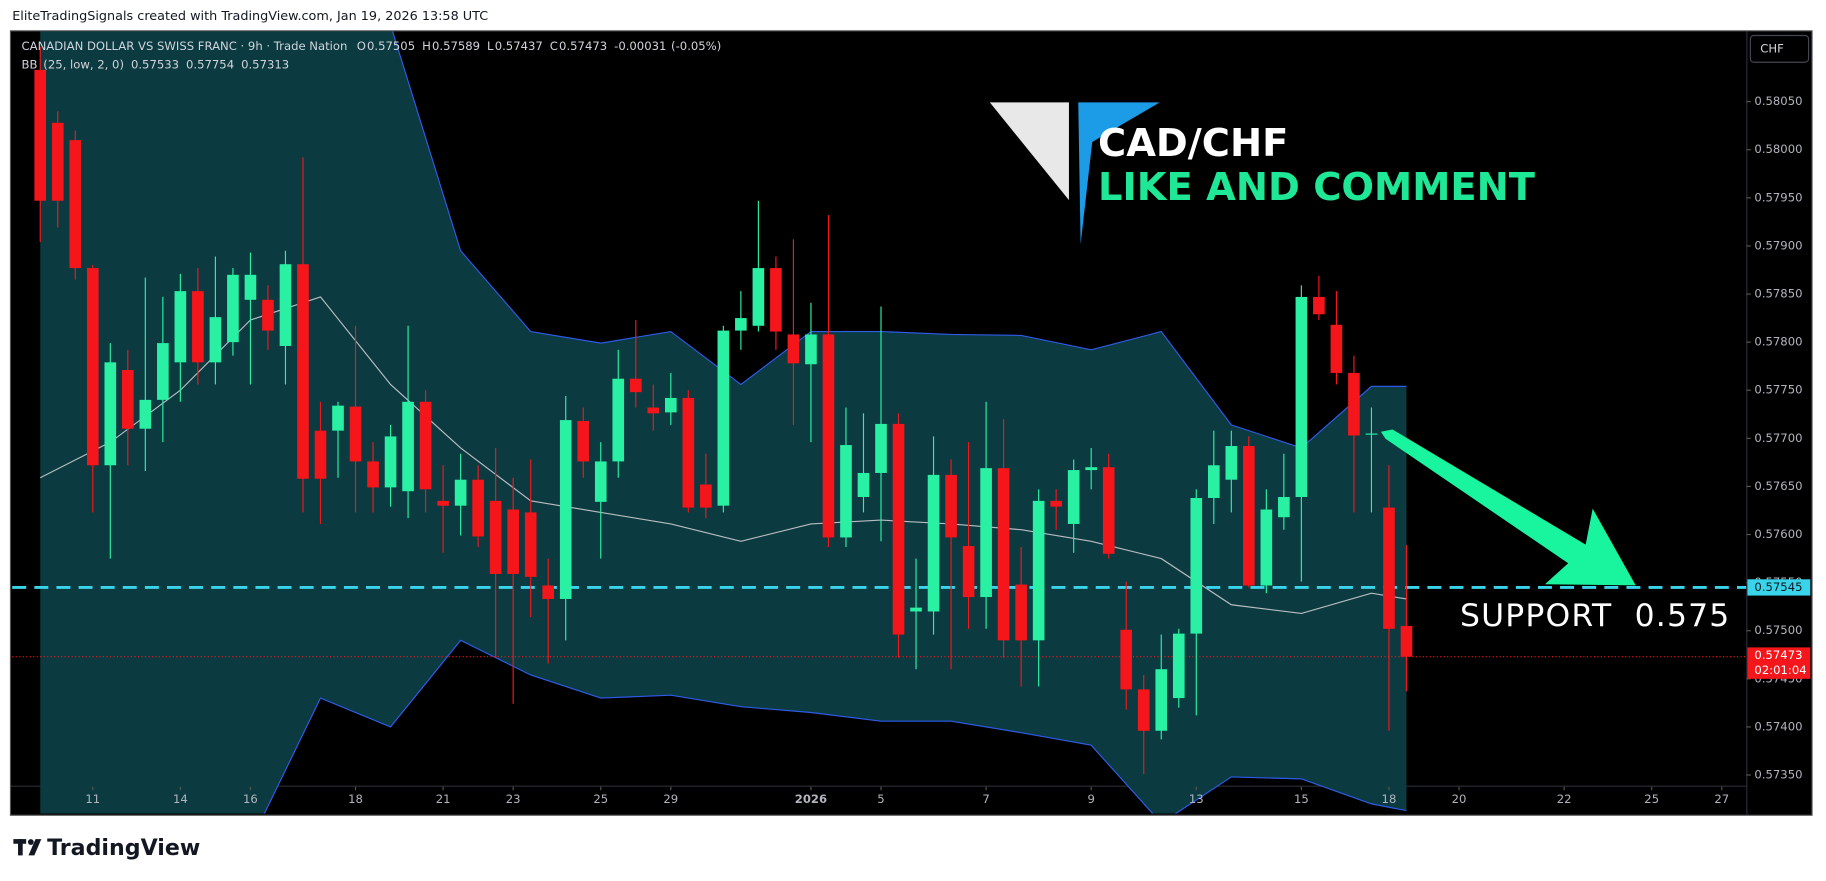 This screenshot has height=881, width=1826. Describe the element at coordinates (1778, 726) in the screenshot. I see `y-tick-label: 0.57400` at that location.